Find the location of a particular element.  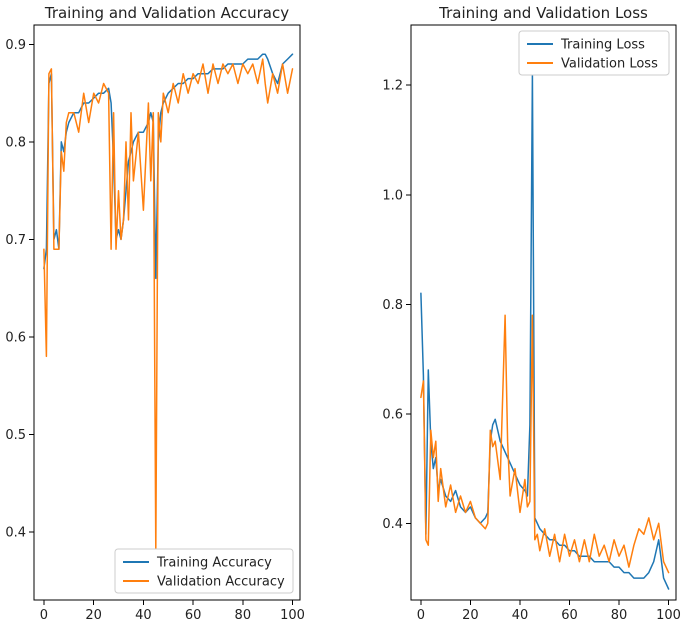

loss-legend: Training Loss Validation Loss is located at coordinates (594, 53).